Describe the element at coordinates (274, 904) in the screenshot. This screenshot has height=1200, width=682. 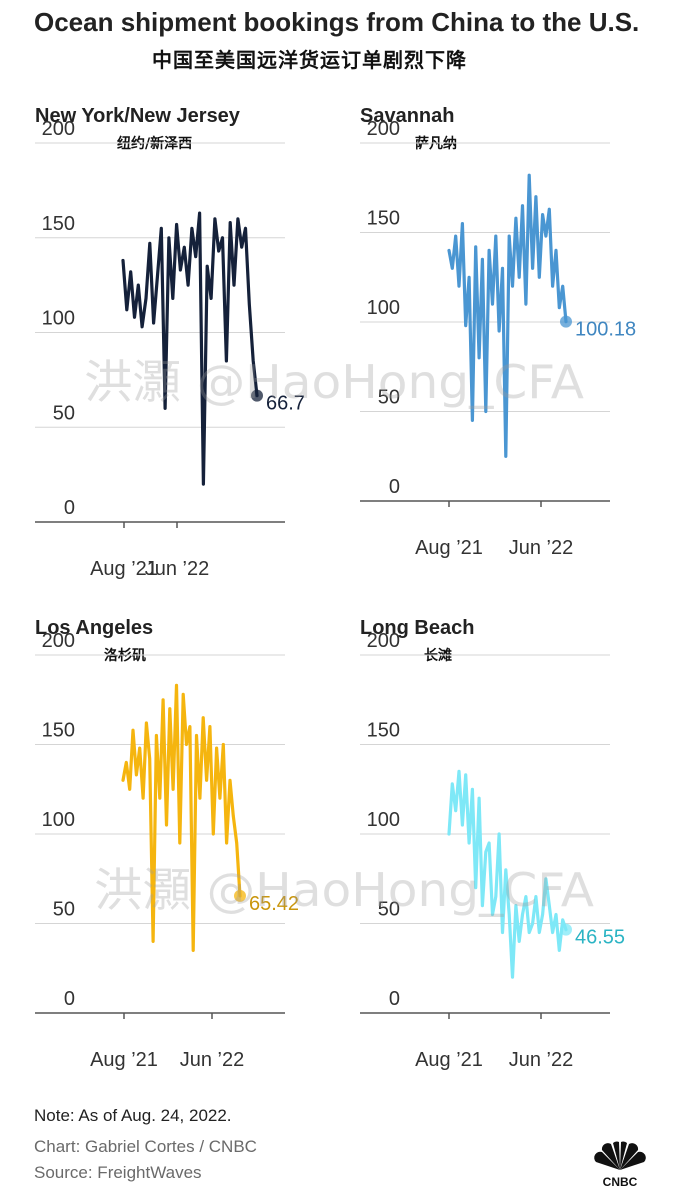
I see `last-value-label: 65.42` at that location.